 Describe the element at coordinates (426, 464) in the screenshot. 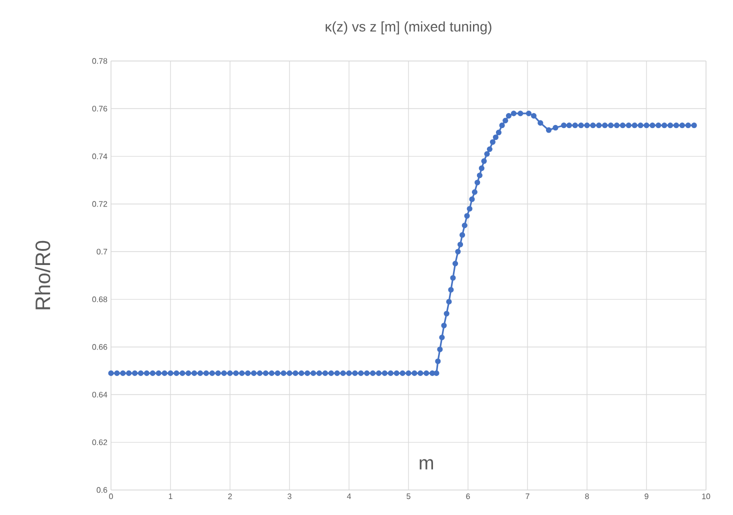

I see `x-axis-title: m` at that location.